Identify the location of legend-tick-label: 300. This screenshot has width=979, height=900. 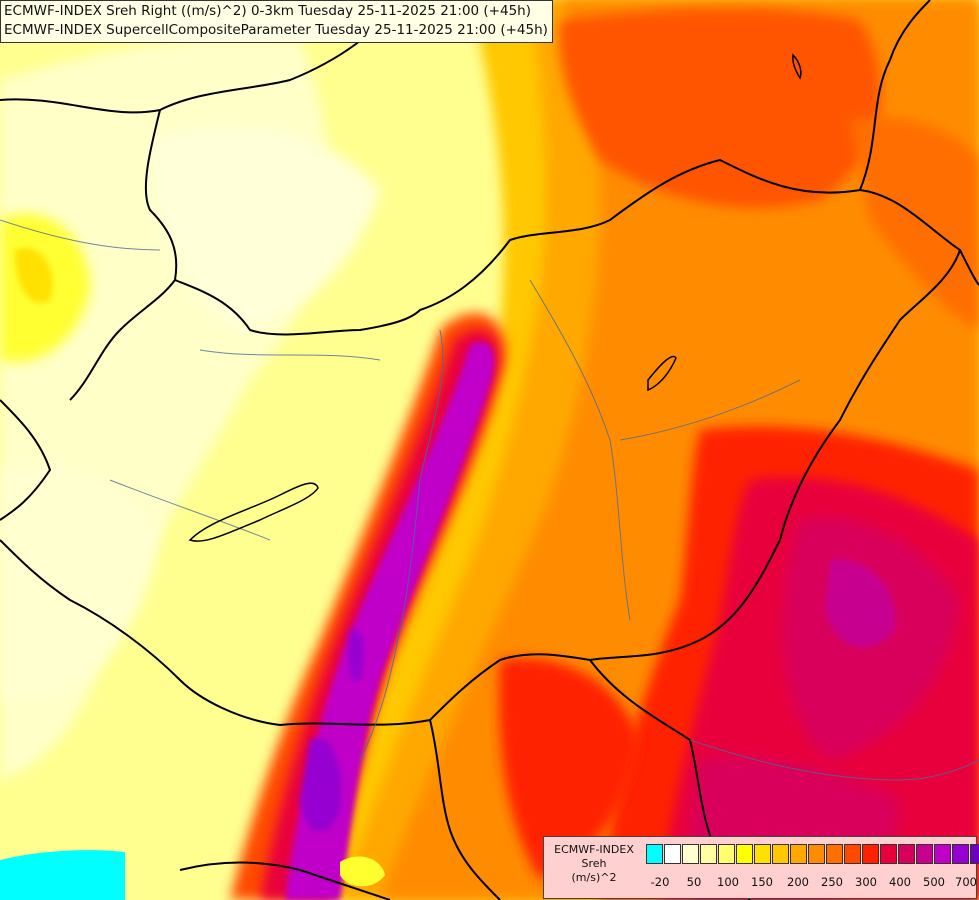
(866, 882).